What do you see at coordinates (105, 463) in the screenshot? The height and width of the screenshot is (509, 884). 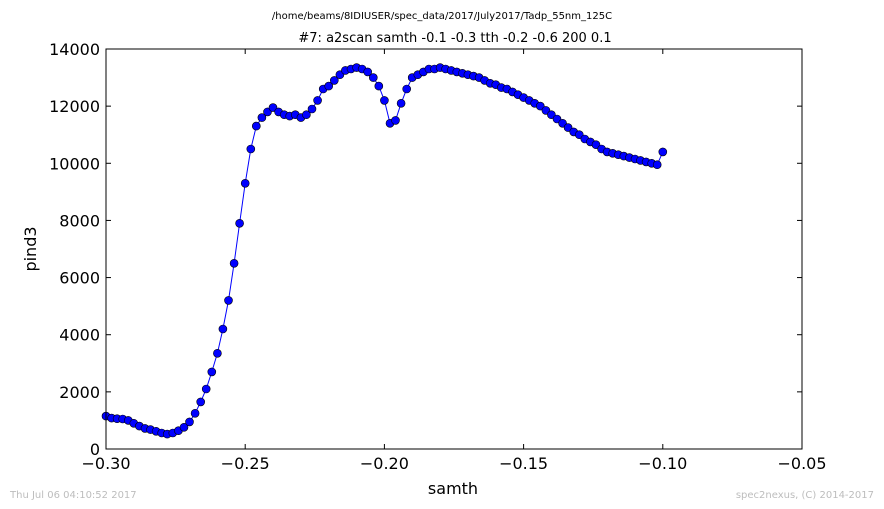 I see `x-tick-label: −0.30` at bounding box center [105, 463].